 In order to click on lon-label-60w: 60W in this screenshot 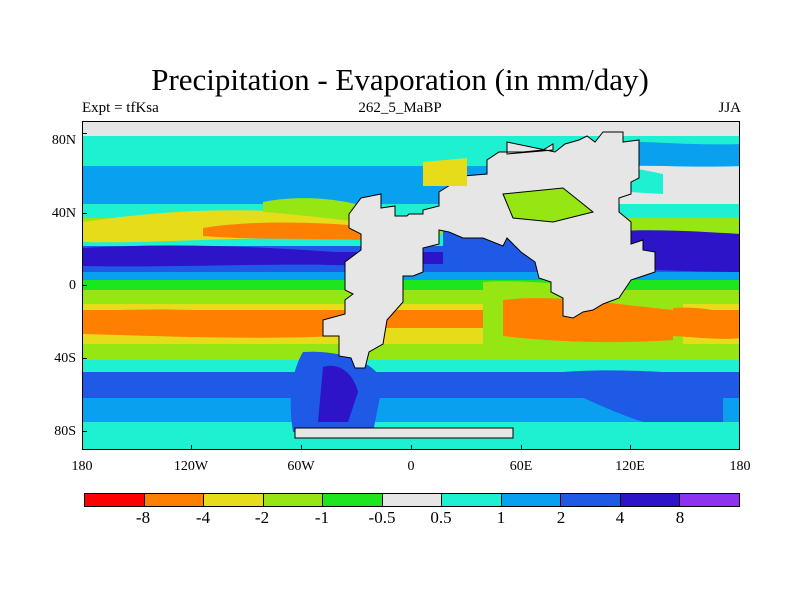, I will do `click(301, 466)`.